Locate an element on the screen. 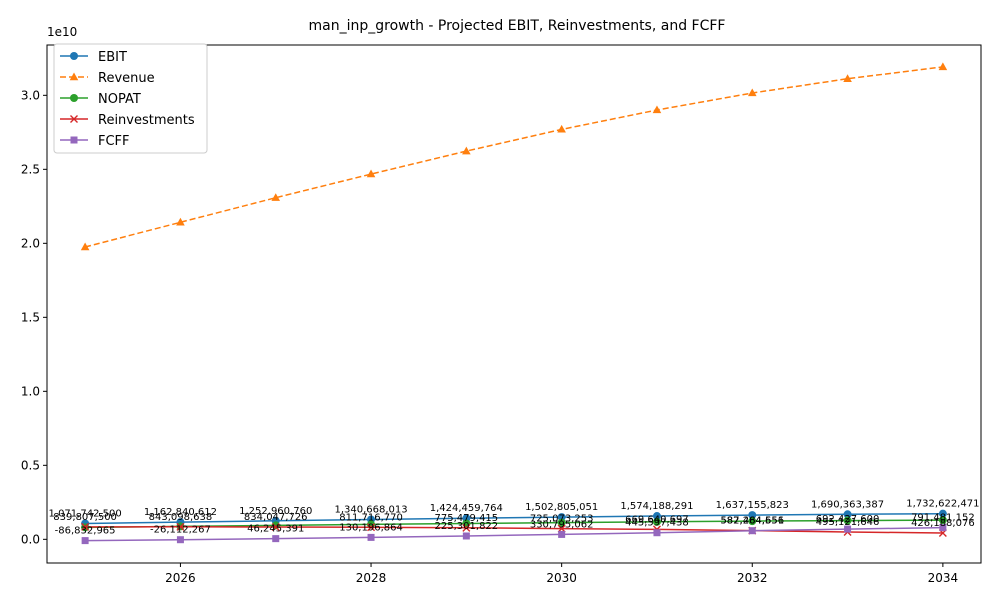  y-tick-label: 0.5 is located at coordinates (30, 465).